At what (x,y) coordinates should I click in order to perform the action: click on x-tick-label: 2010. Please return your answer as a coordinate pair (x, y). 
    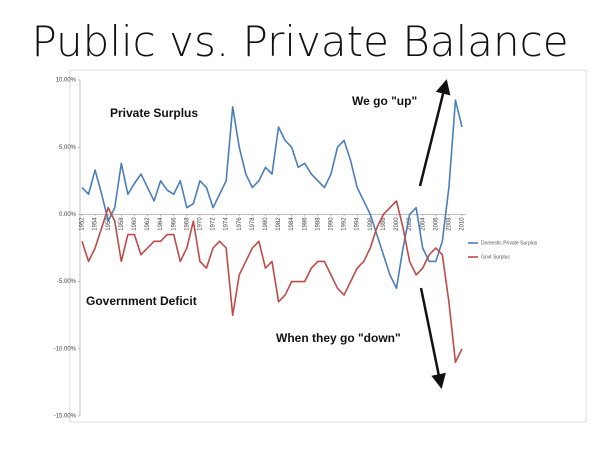
    Looking at the image, I should click on (463, 224).